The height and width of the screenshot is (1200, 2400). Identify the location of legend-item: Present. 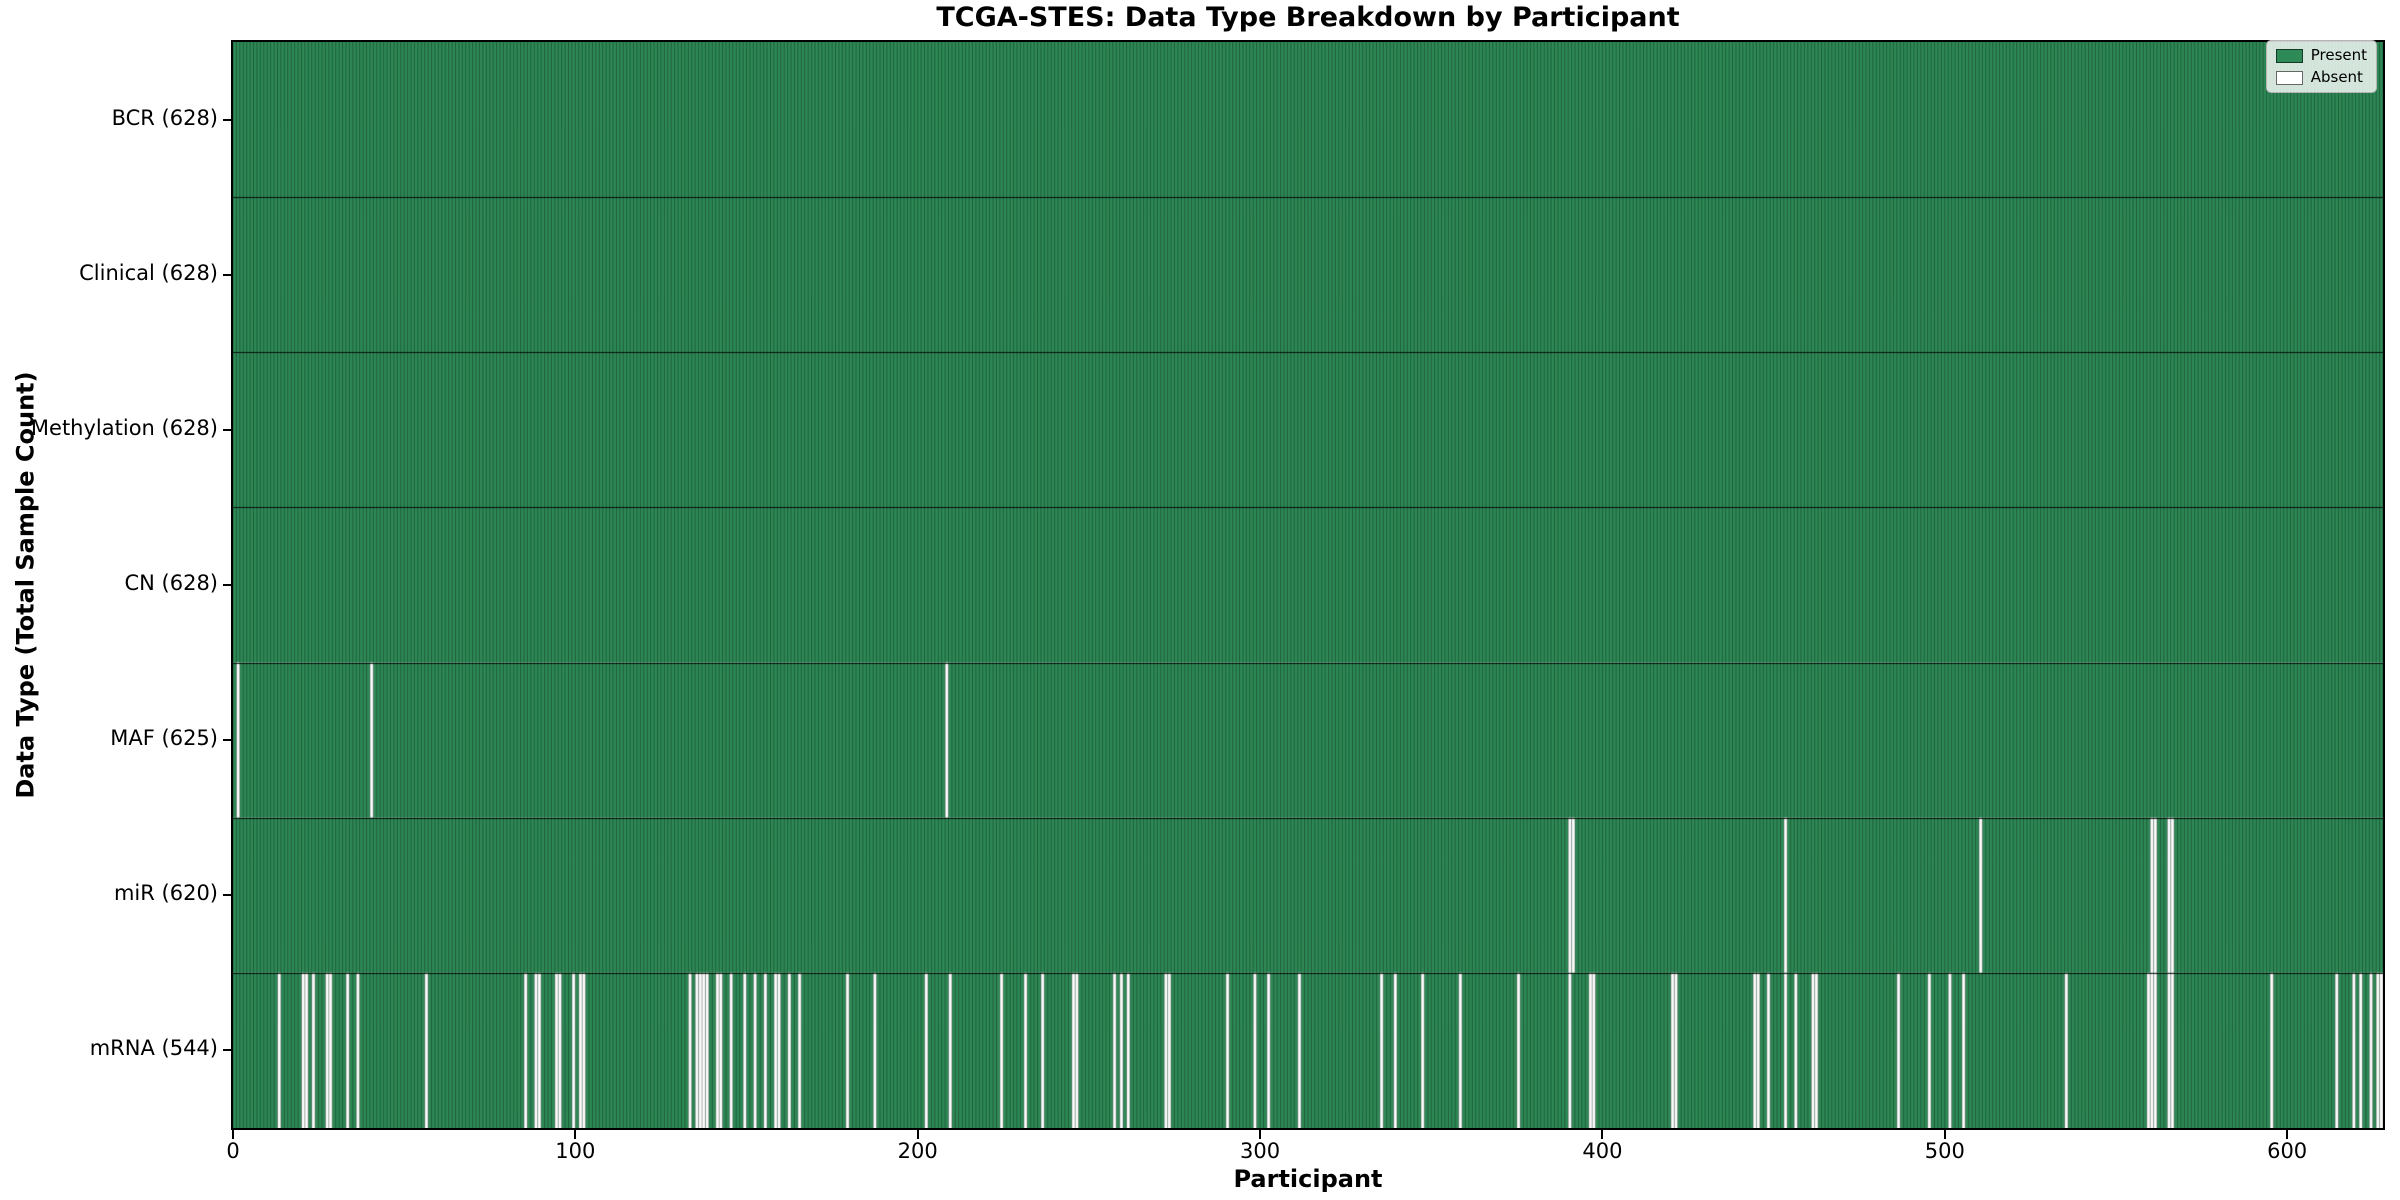
(2321, 55).